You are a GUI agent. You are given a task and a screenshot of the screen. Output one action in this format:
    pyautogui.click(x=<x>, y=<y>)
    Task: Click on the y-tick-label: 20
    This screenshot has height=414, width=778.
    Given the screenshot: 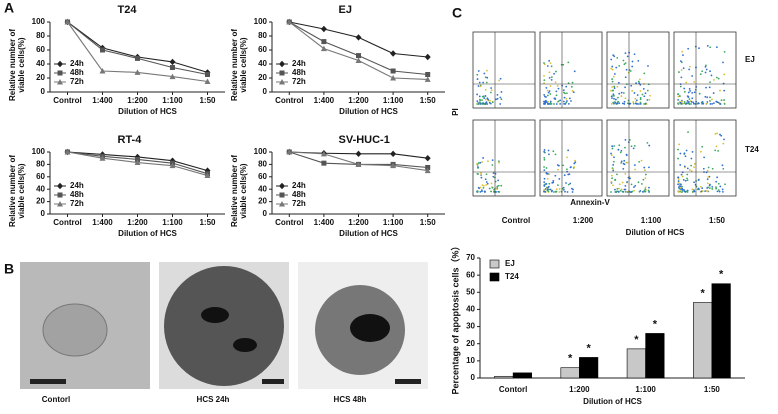 What is the action you would take?
    pyautogui.click(x=262, y=201)
    